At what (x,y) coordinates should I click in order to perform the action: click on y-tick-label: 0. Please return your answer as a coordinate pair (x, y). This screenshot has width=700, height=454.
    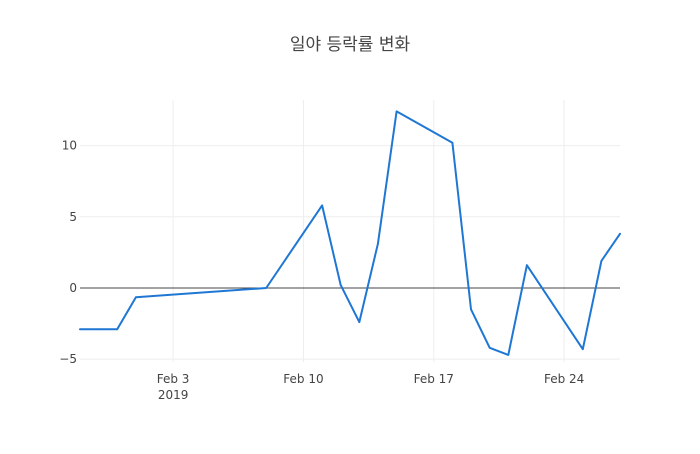
    Looking at the image, I should click on (73, 288).